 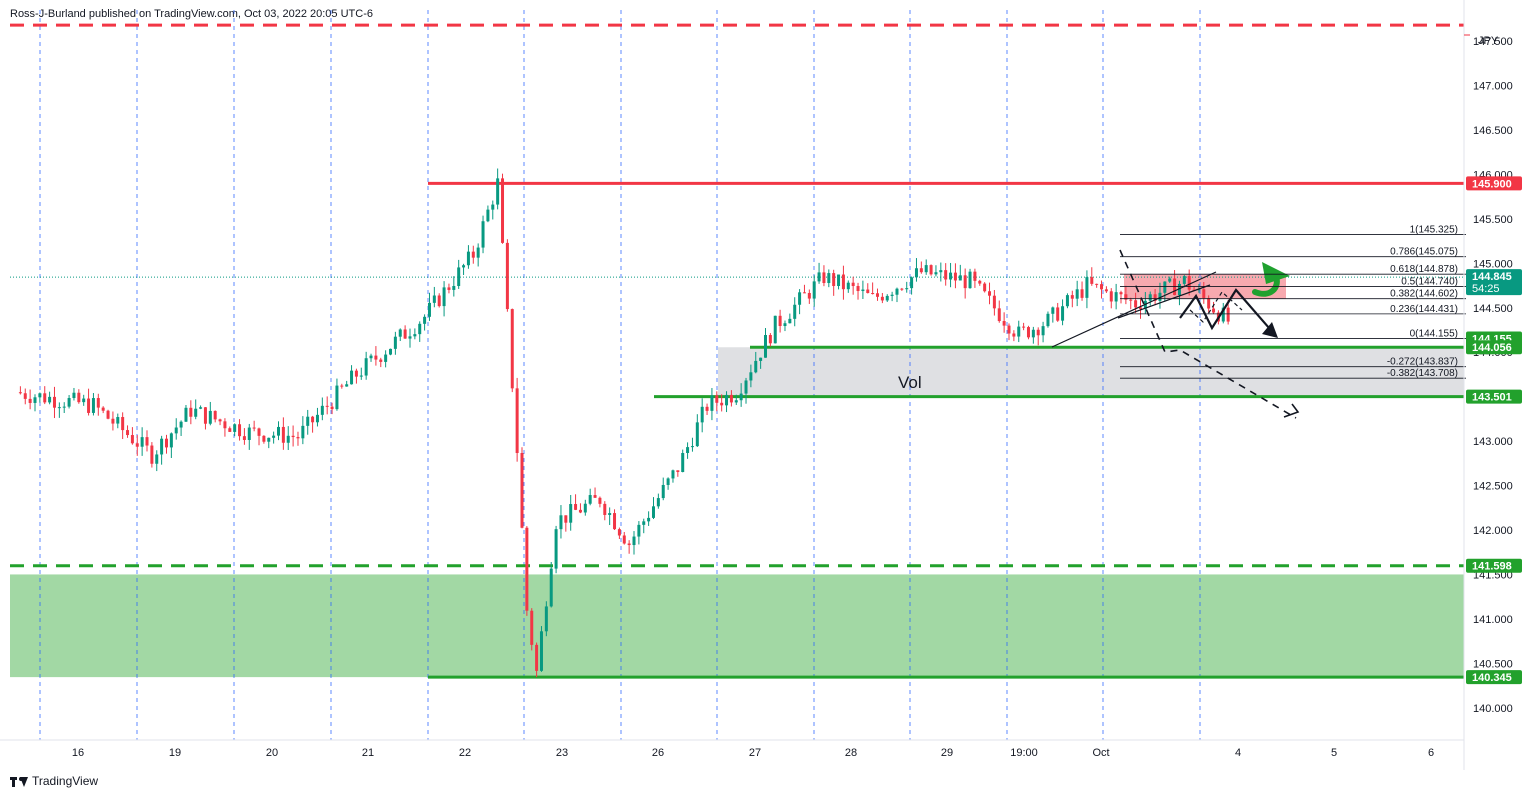 I want to click on fib-label-7: -0.272(143.837), so click(x=1422, y=362).